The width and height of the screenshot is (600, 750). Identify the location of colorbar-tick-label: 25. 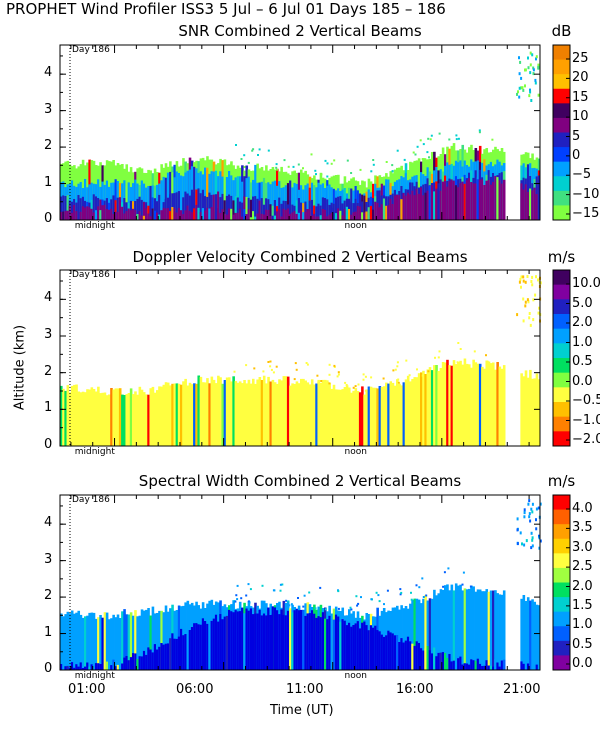
(580, 58).